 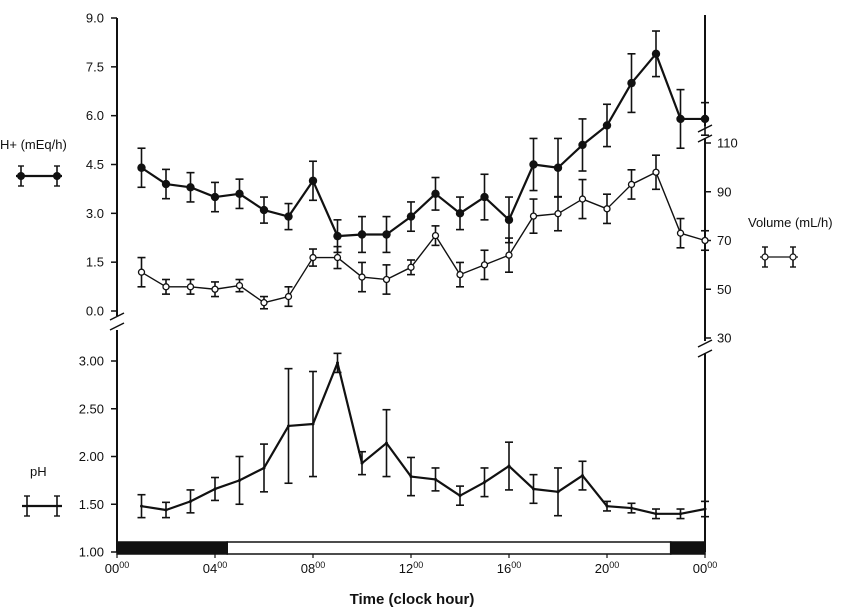 I want to click on upper-left-axis-label: H+ (mEq/h), so click(x=33, y=144).